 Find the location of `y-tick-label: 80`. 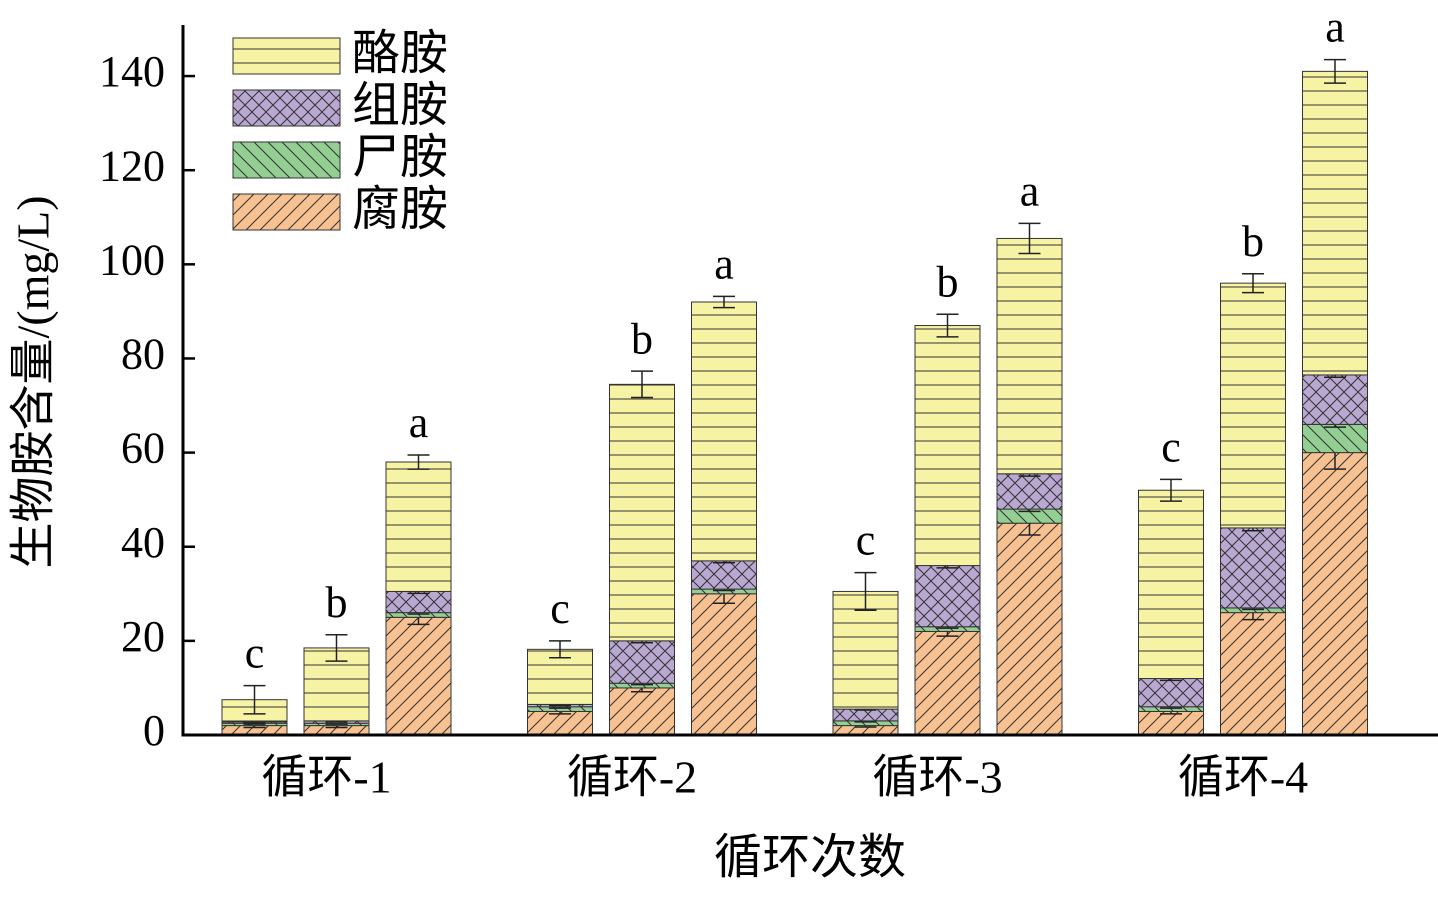

y-tick-label: 80 is located at coordinates (143, 354).